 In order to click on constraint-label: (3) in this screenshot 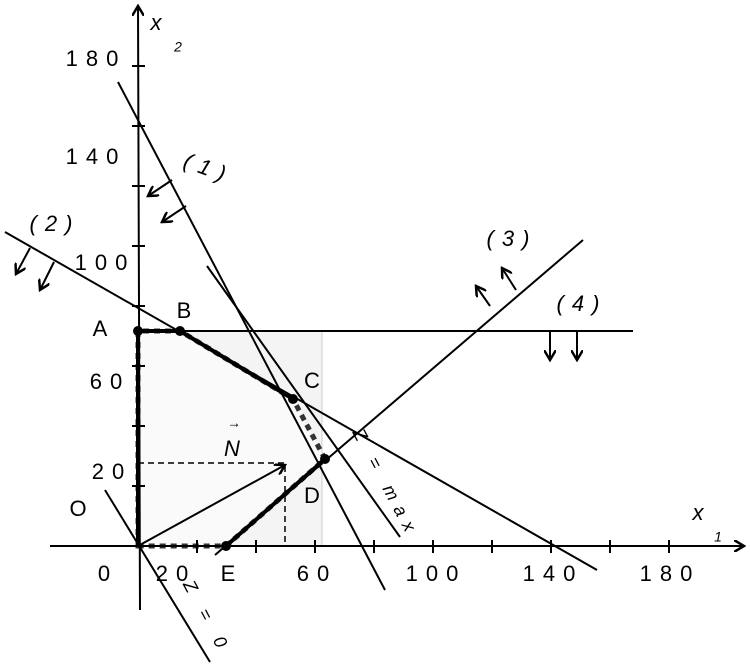, I will do `click(512, 238)`.